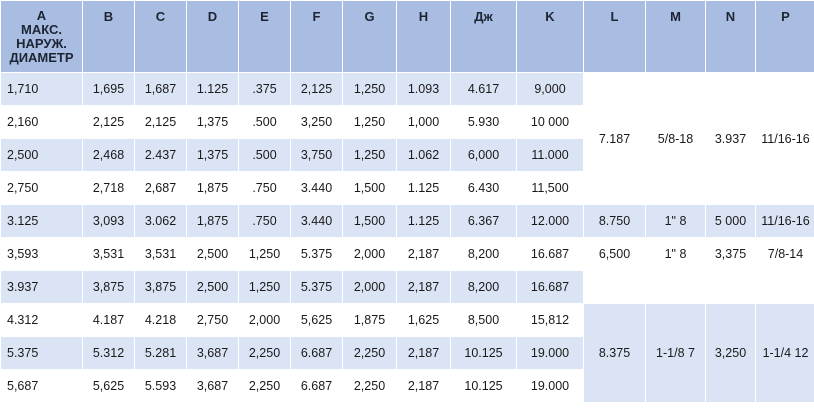 Image resolution: width=814 pixels, height=416 pixels. Describe the element at coordinates (483, 155) in the screenshot. I see `table-cell: 6,000` at that location.